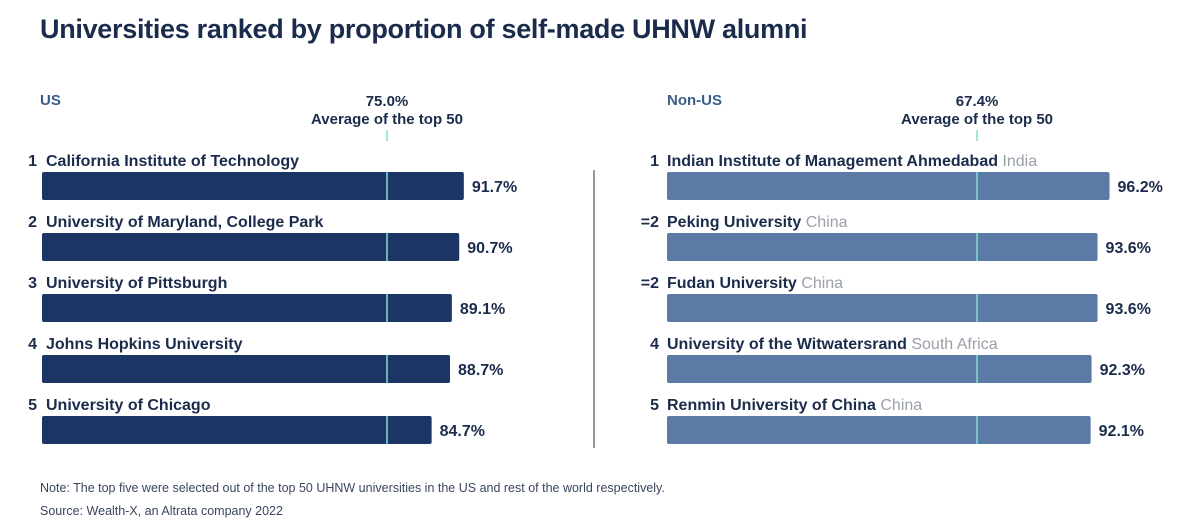 This screenshot has width=1200, height=526. I want to click on university-name: University of Chicago, so click(128, 405).